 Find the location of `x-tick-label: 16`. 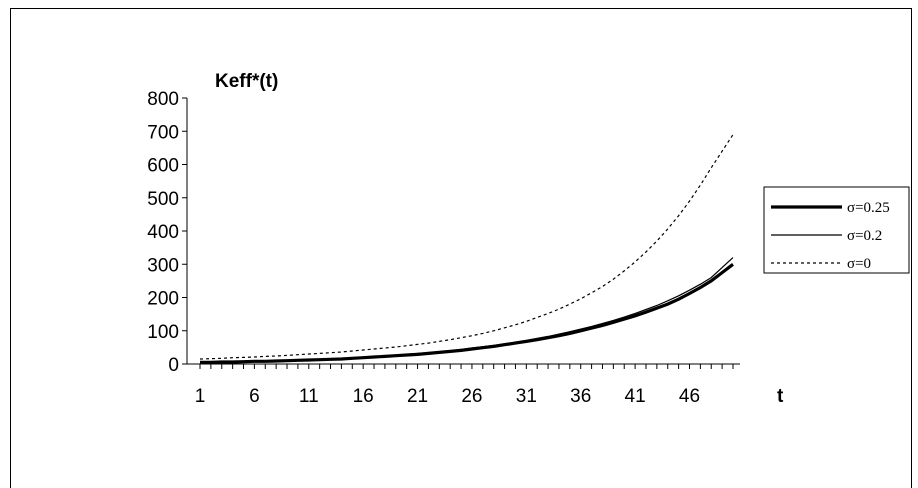

x-tick-label: 16 is located at coordinates (363, 396).